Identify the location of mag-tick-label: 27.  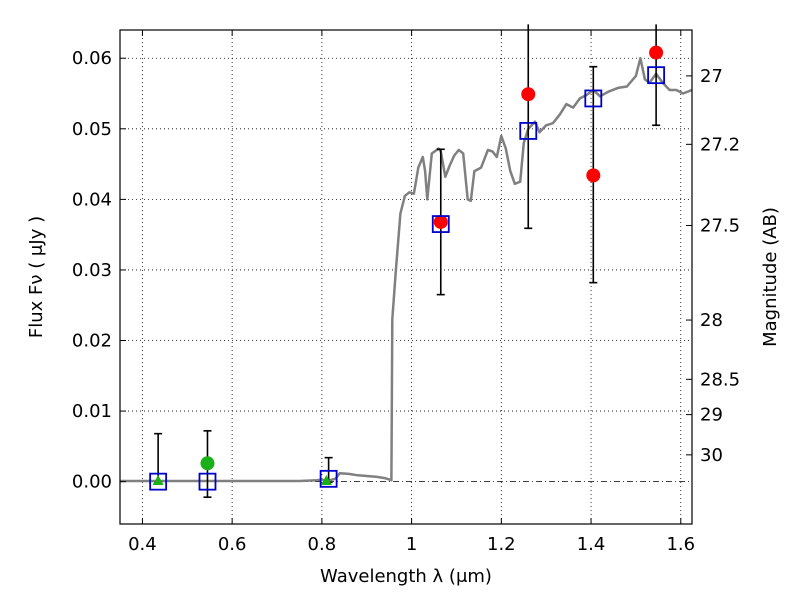
(711, 76).